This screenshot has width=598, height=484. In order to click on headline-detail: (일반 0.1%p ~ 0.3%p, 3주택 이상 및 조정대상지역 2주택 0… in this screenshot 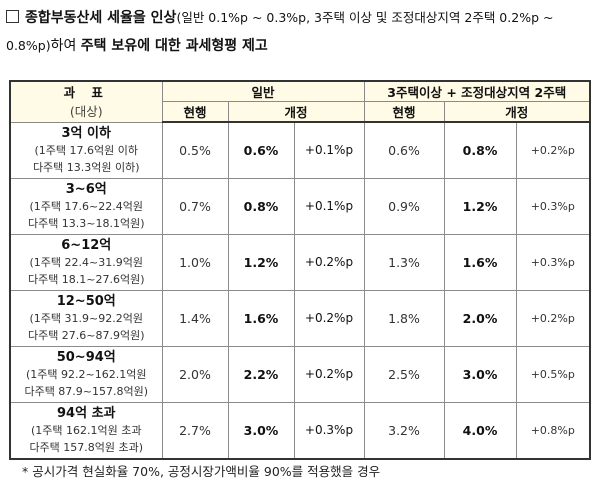, I will do `click(280, 31)`.